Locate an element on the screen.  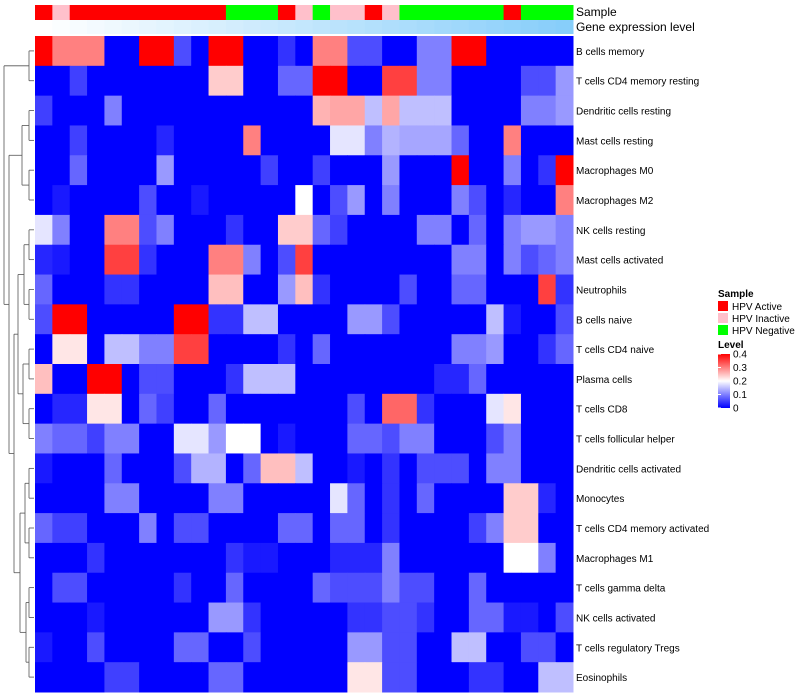
annotation-tracks is located at coordinates (304, 19).